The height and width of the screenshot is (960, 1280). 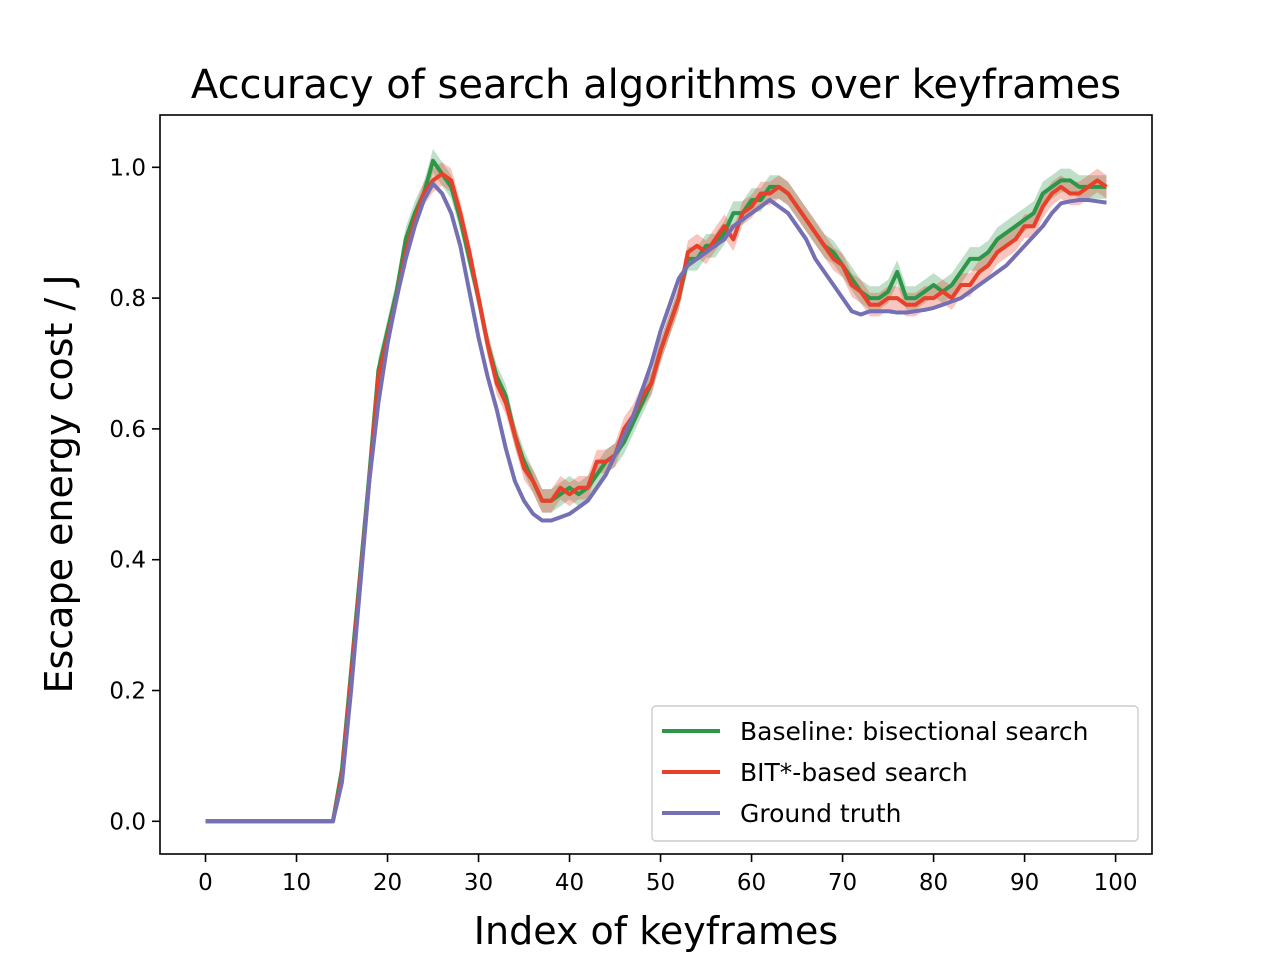 I want to click on x-tick-label: 90, so click(x=1024, y=883).